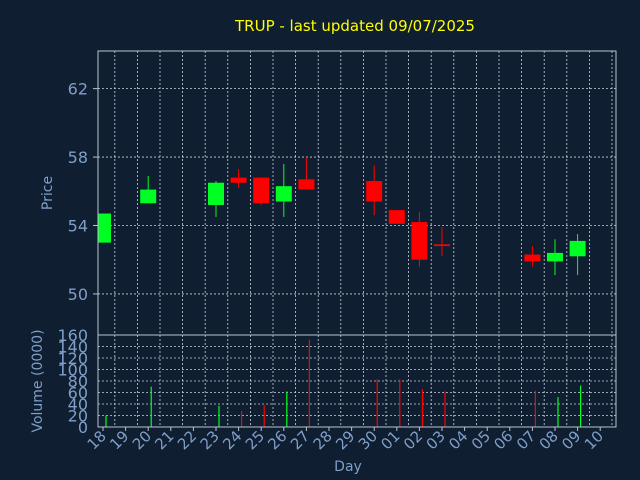  What do you see at coordinates (78, 89) in the screenshot?
I see `price-tick-label: 62` at bounding box center [78, 89].